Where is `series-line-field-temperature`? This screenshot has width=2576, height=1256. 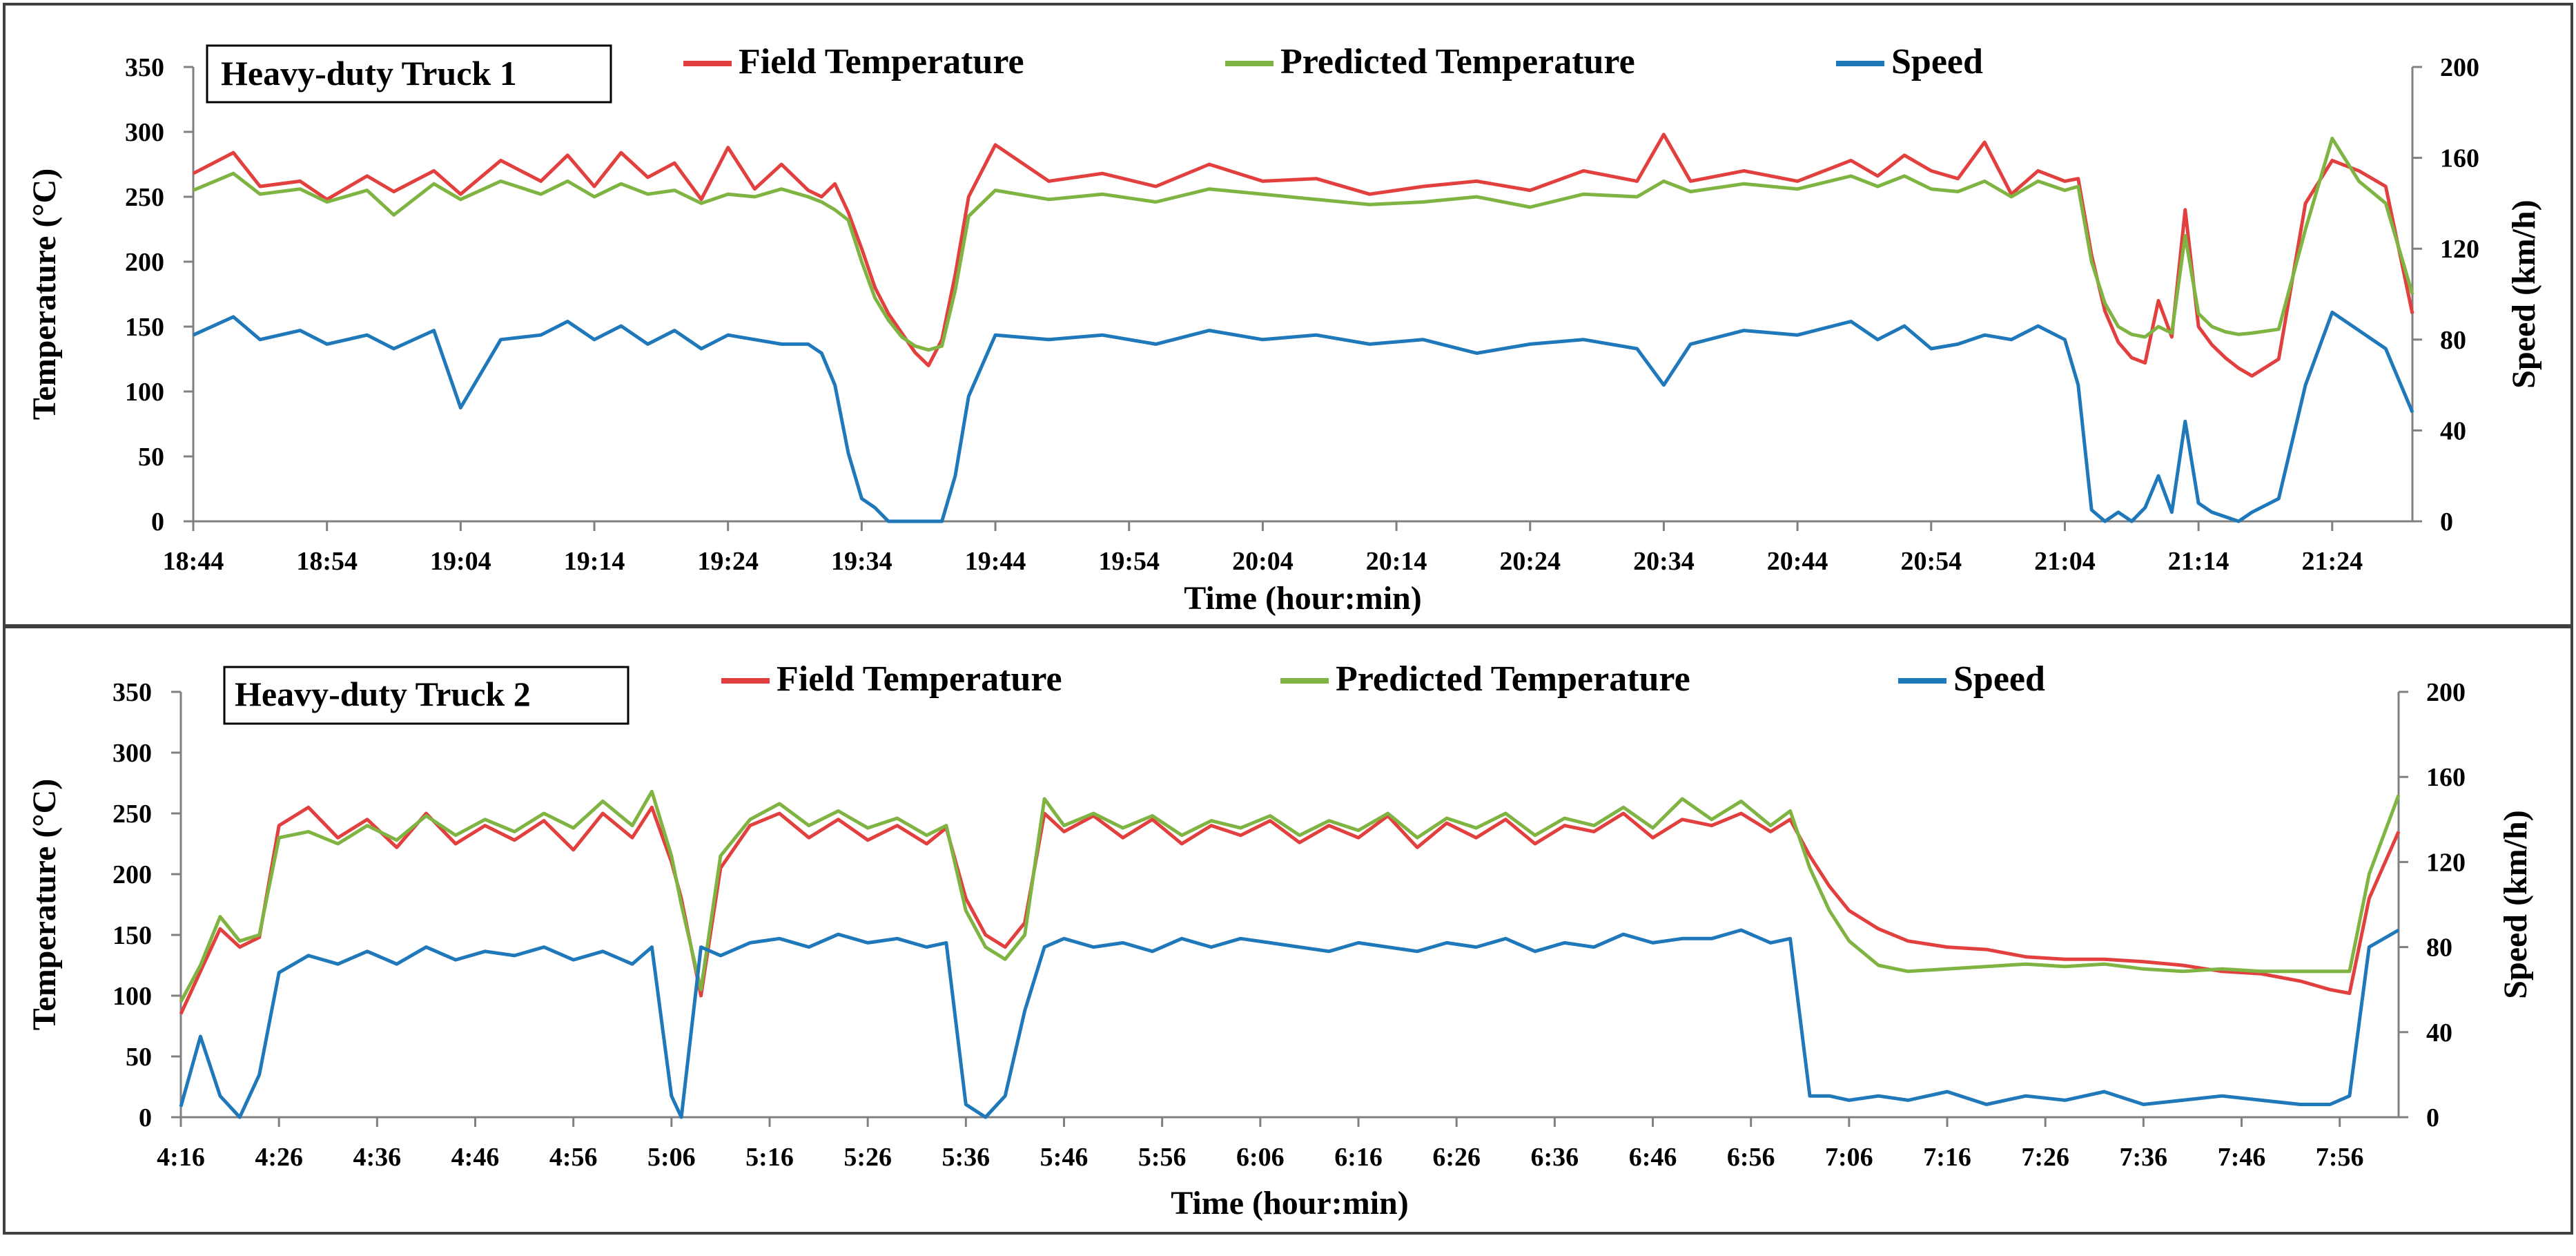 series-line-field-temperature is located at coordinates (1290, 910).